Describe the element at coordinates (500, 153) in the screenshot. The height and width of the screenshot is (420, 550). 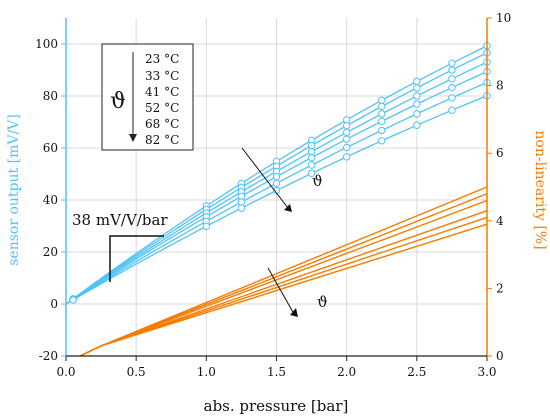
I see `y-right-tick-label: 6` at that location.